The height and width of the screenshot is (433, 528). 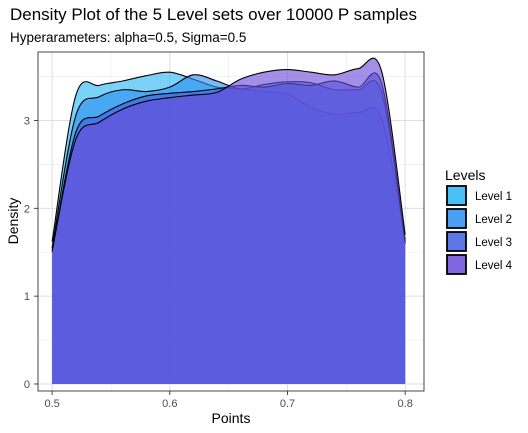 I want to click on chart-subtitle: Hyperarameters: alpha=0.5, Sigma=0.5, so click(x=128, y=37).